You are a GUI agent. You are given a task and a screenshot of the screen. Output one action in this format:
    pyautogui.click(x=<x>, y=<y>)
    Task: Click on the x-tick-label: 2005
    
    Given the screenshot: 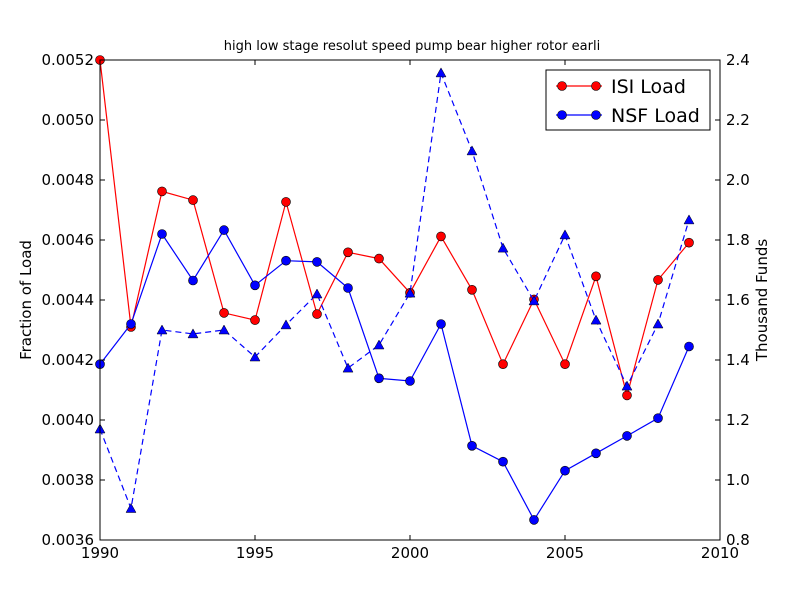 What is the action you would take?
    pyautogui.click(x=565, y=553)
    